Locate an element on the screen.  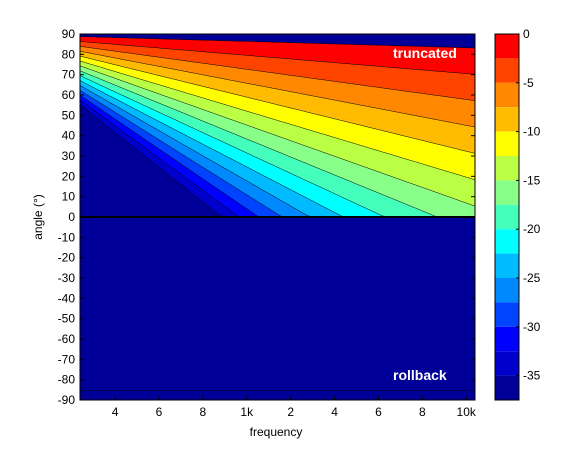
y-tick-label: 40 is located at coordinates (69, 136).